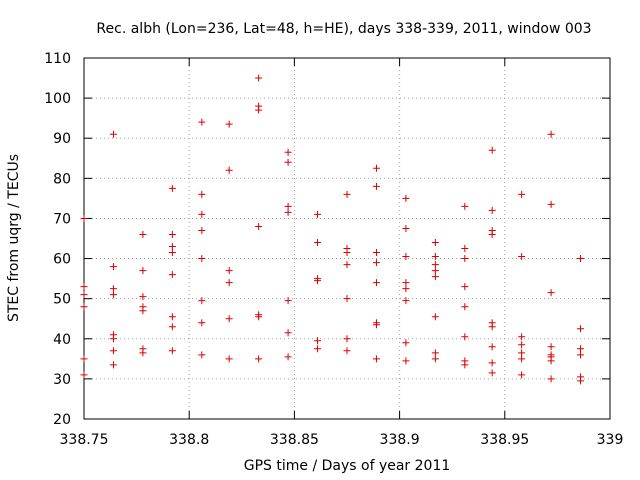 The width and height of the screenshot is (640, 480). Describe the element at coordinates (189, 440) in the screenshot. I see `x-tick-label: 338.8` at that location.